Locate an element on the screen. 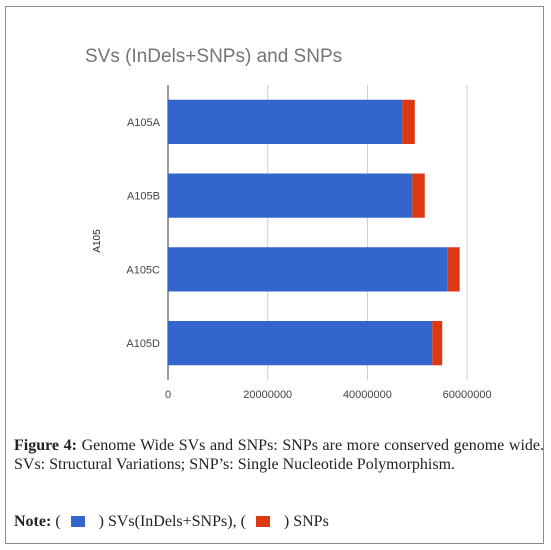 The image size is (551, 550). y-tick-label: A105B is located at coordinates (143, 197).